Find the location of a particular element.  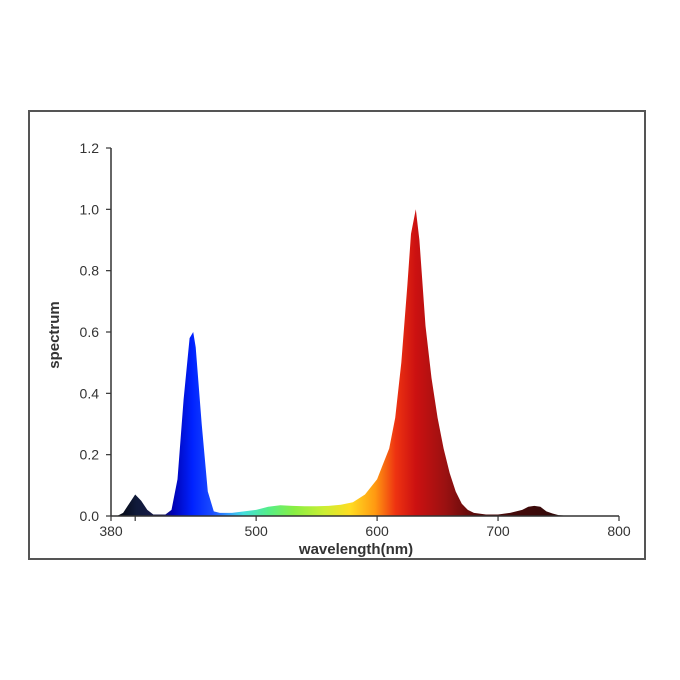

y-tick-label-1.0: 1.0 is located at coordinates (90, 209).